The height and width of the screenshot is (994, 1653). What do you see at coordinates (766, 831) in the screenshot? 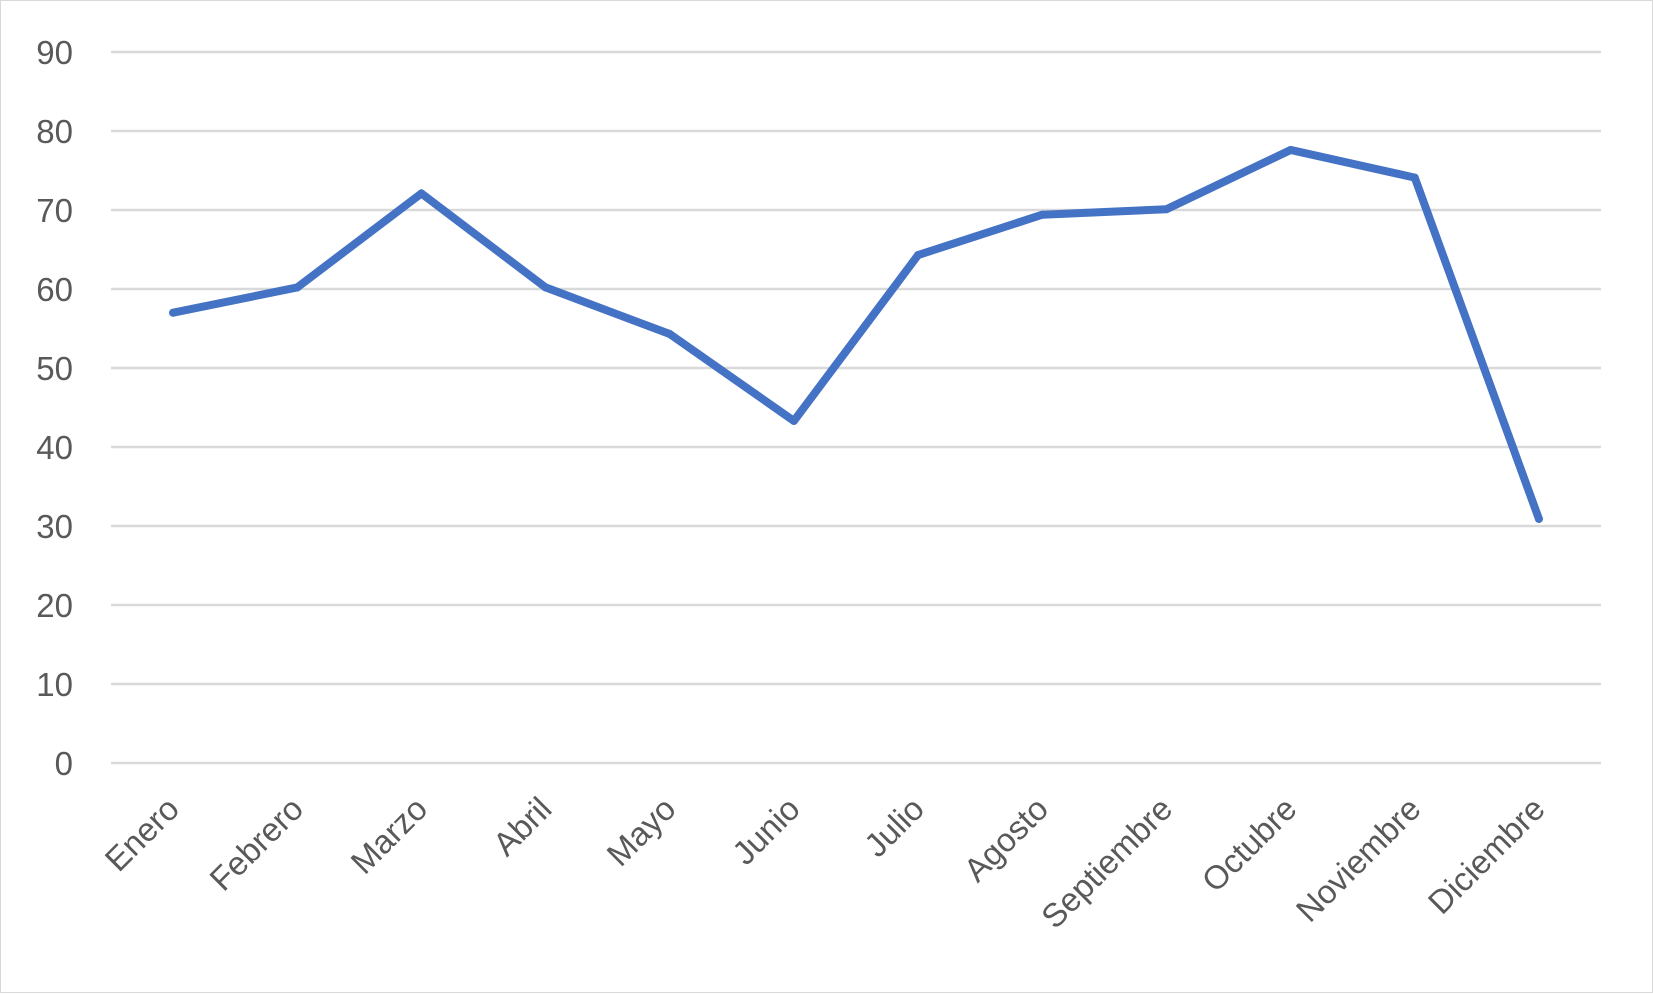
I see `x-tick-label: Junio` at bounding box center [766, 831].